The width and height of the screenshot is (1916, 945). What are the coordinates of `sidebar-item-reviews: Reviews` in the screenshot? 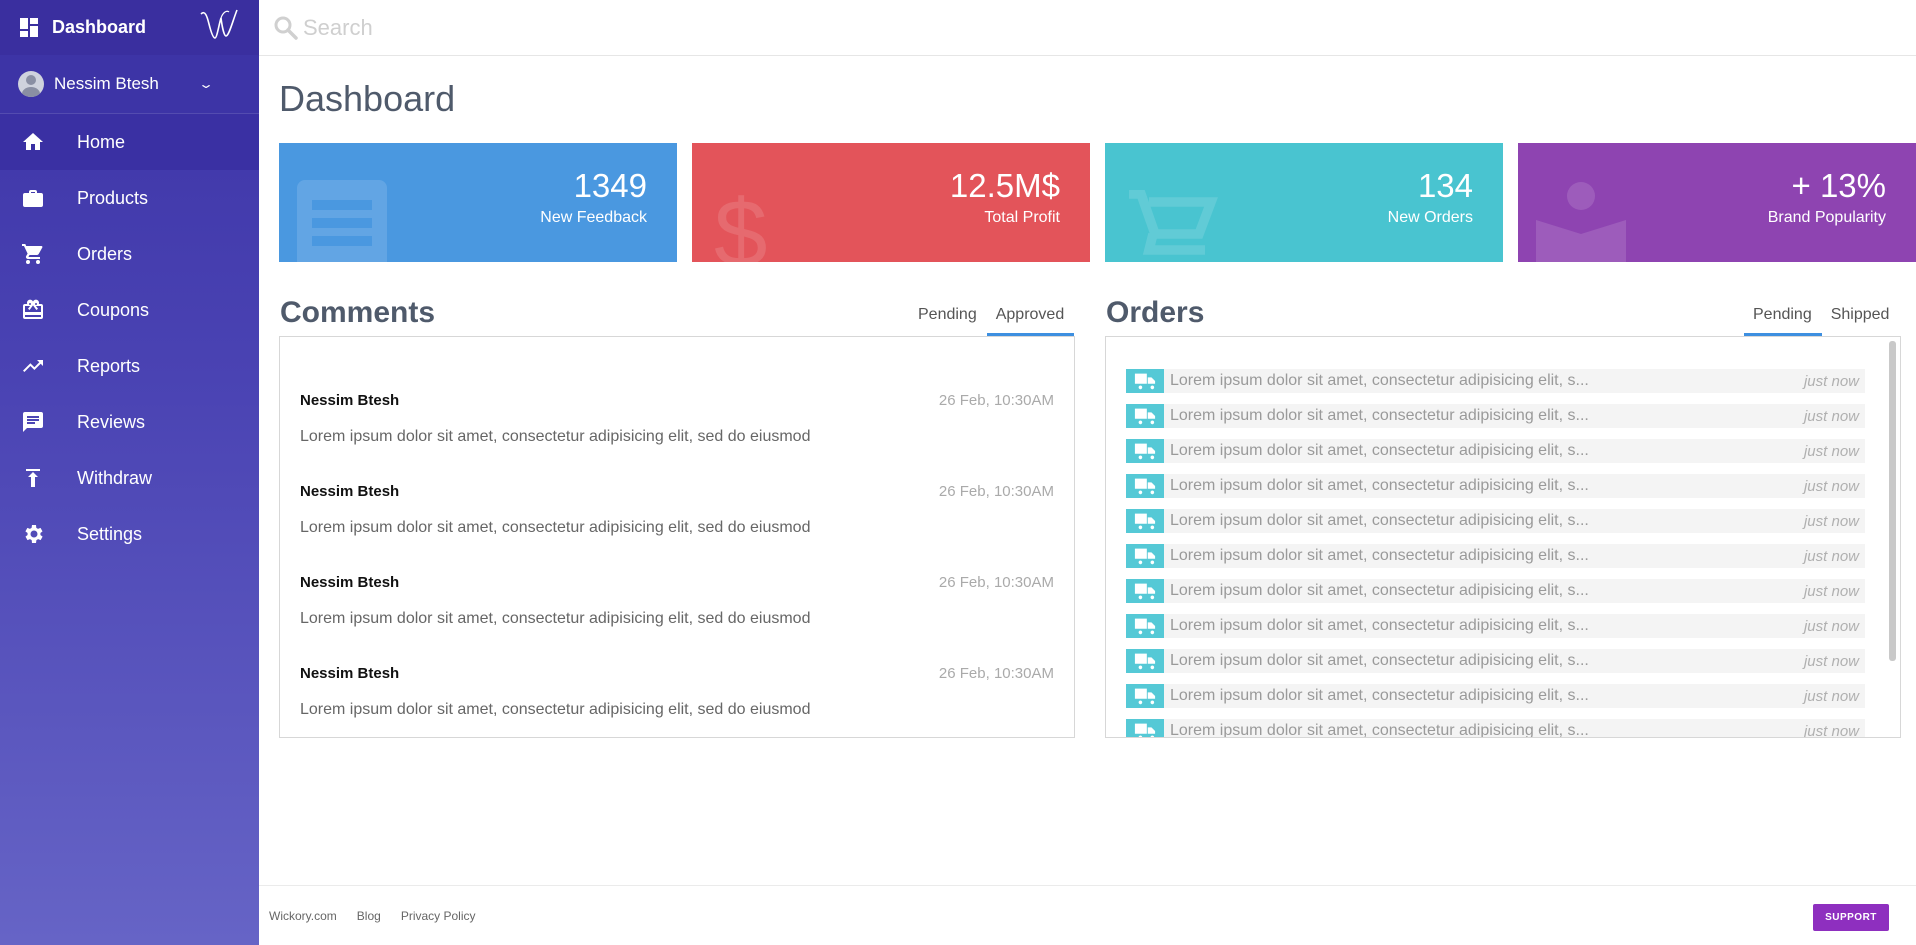 It's located at (129, 422).